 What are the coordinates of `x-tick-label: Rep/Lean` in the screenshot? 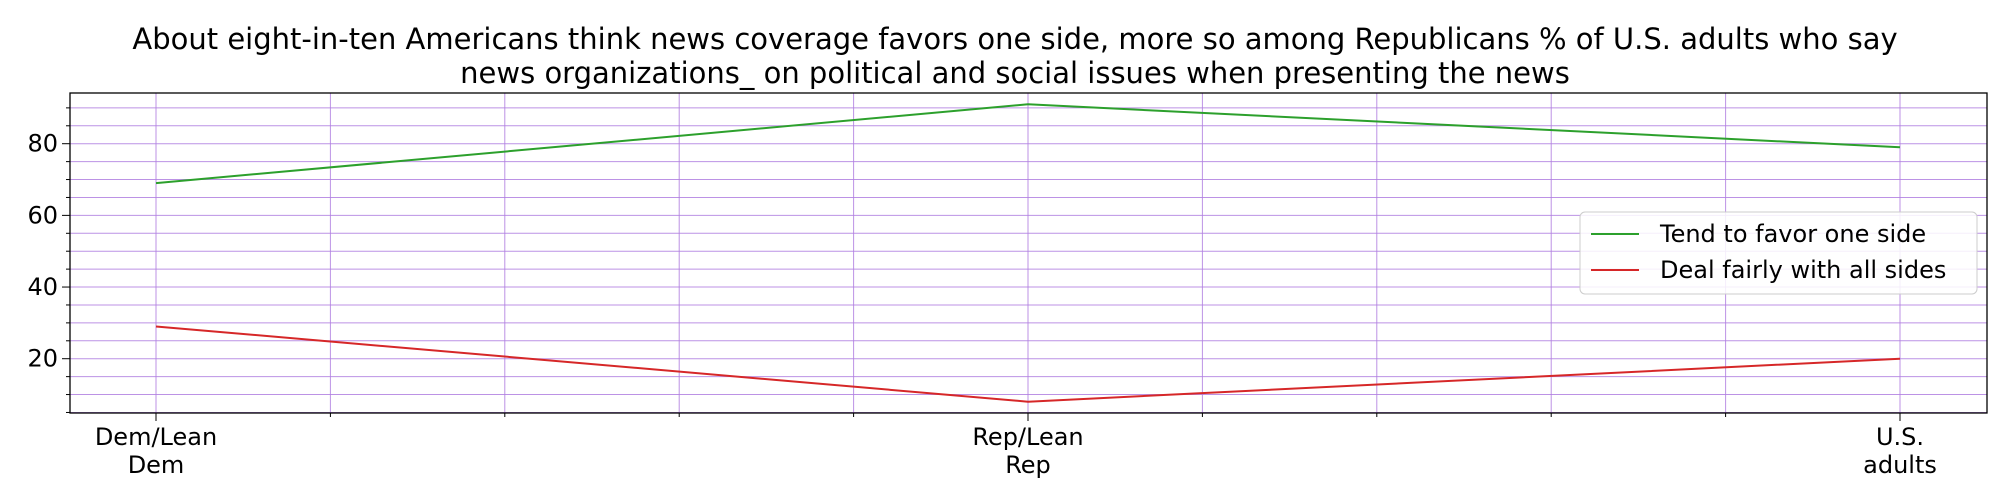 It's located at (1027, 437).